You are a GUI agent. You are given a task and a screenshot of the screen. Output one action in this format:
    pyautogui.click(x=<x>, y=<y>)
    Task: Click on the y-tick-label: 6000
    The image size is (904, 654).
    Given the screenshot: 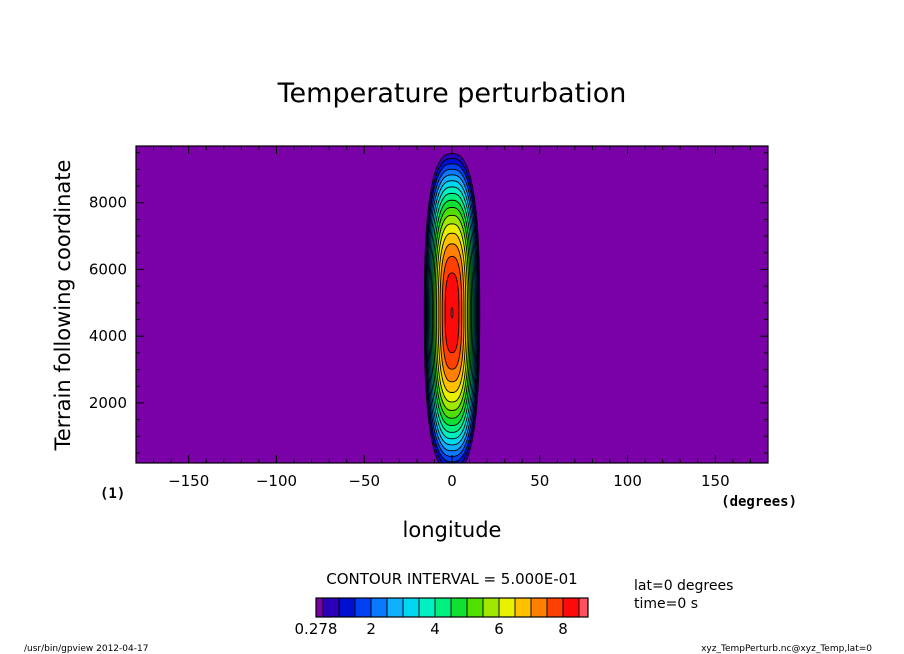 What is the action you would take?
    pyautogui.click(x=108, y=269)
    